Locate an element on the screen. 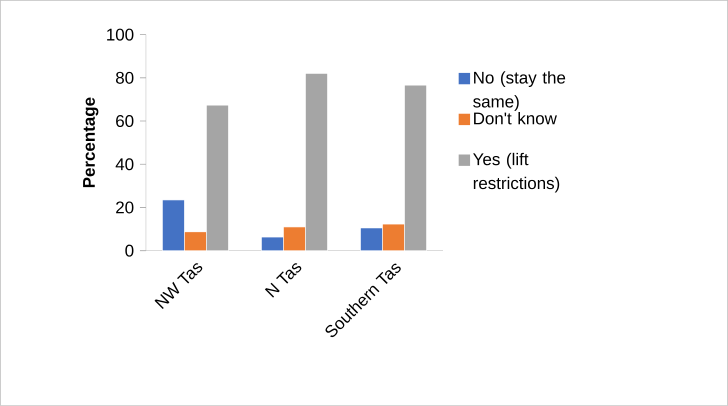 This screenshot has width=728, height=406. legend-label: Yes (lift restrictions) is located at coordinates (516, 172).